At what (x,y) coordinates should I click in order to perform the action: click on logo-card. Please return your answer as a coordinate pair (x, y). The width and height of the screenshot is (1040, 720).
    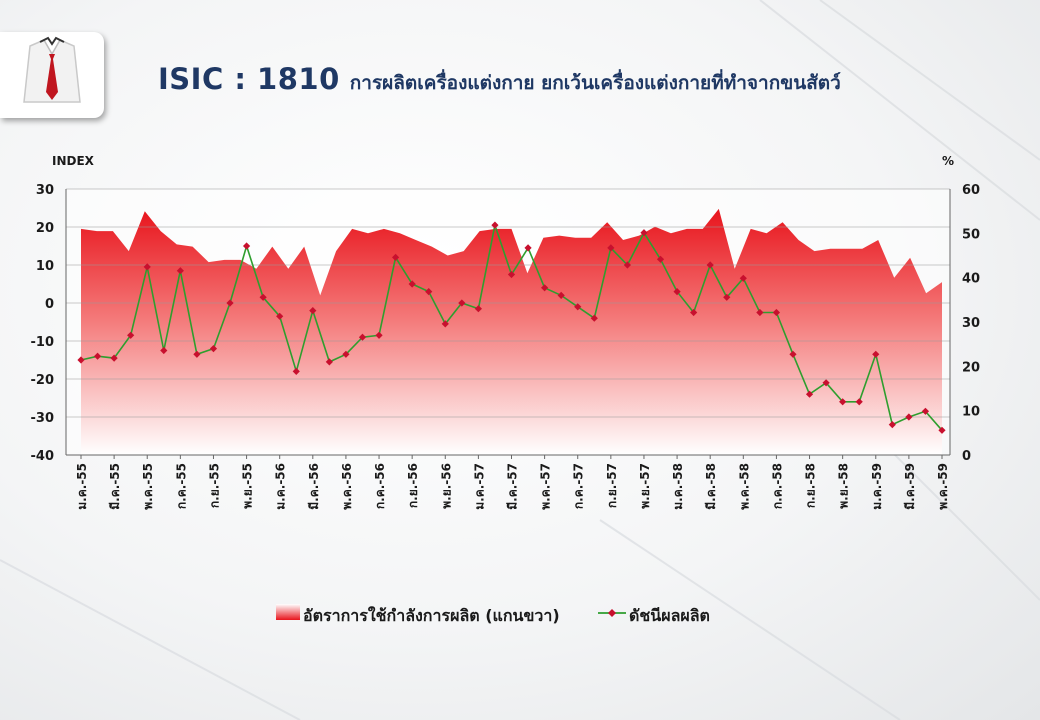
    Looking at the image, I should click on (52, 75).